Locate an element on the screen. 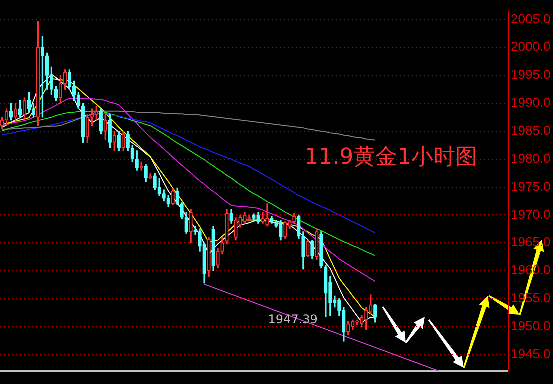 This screenshot has height=384, width=553. y-tick-label: 1965.0 is located at coordinates (531, 242).